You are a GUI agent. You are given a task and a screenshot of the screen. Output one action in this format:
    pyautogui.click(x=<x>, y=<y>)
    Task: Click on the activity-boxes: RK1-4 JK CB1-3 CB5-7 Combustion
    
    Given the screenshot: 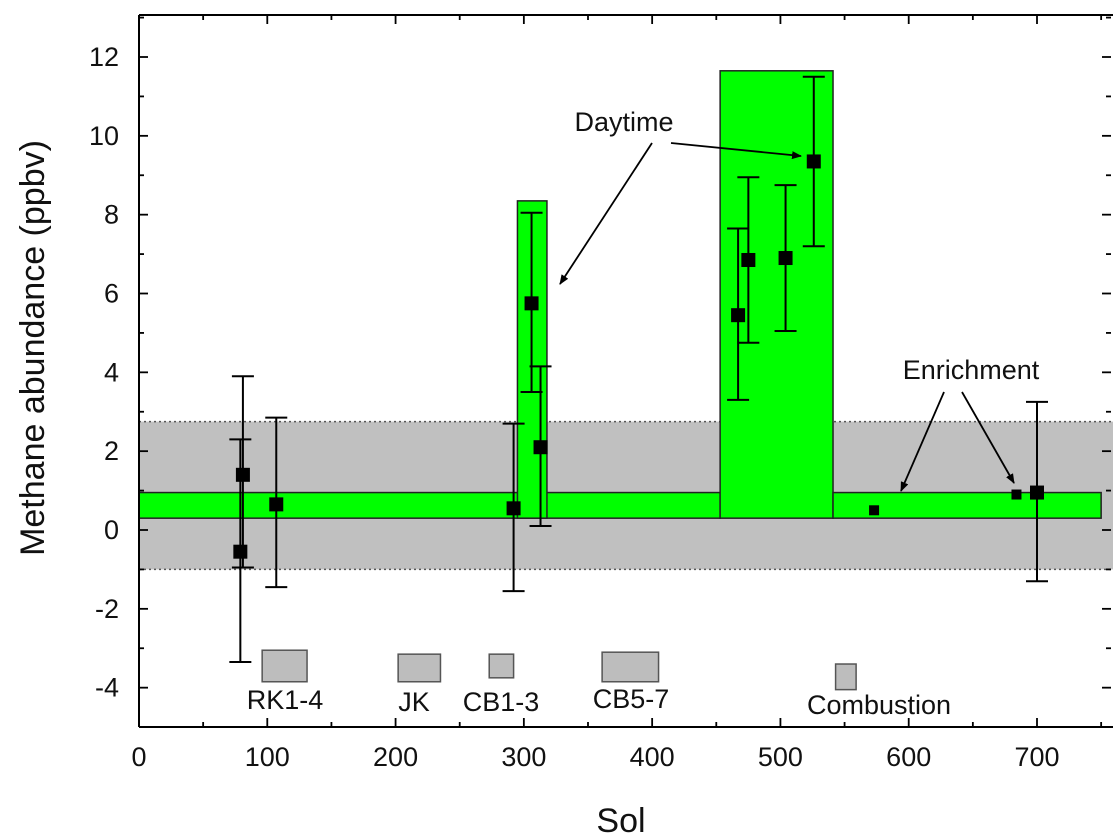 What is the action you would take?
    pyautogui.click(x=599, y=684)
    